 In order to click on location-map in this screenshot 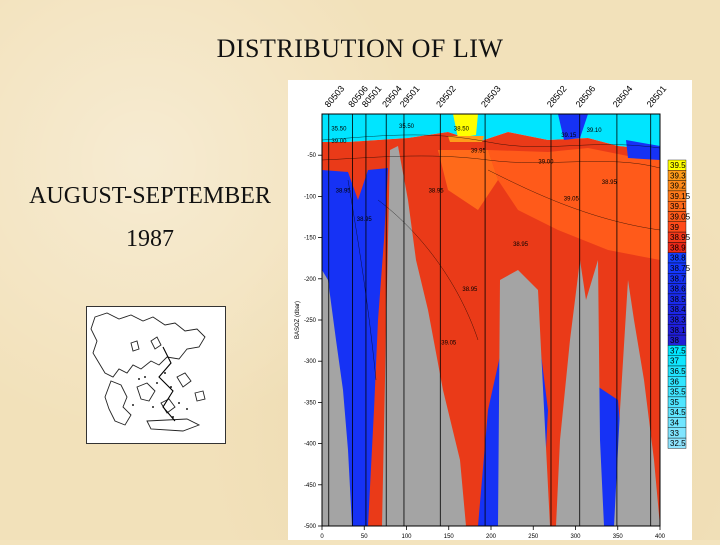, I will do `click(156, 375)`.